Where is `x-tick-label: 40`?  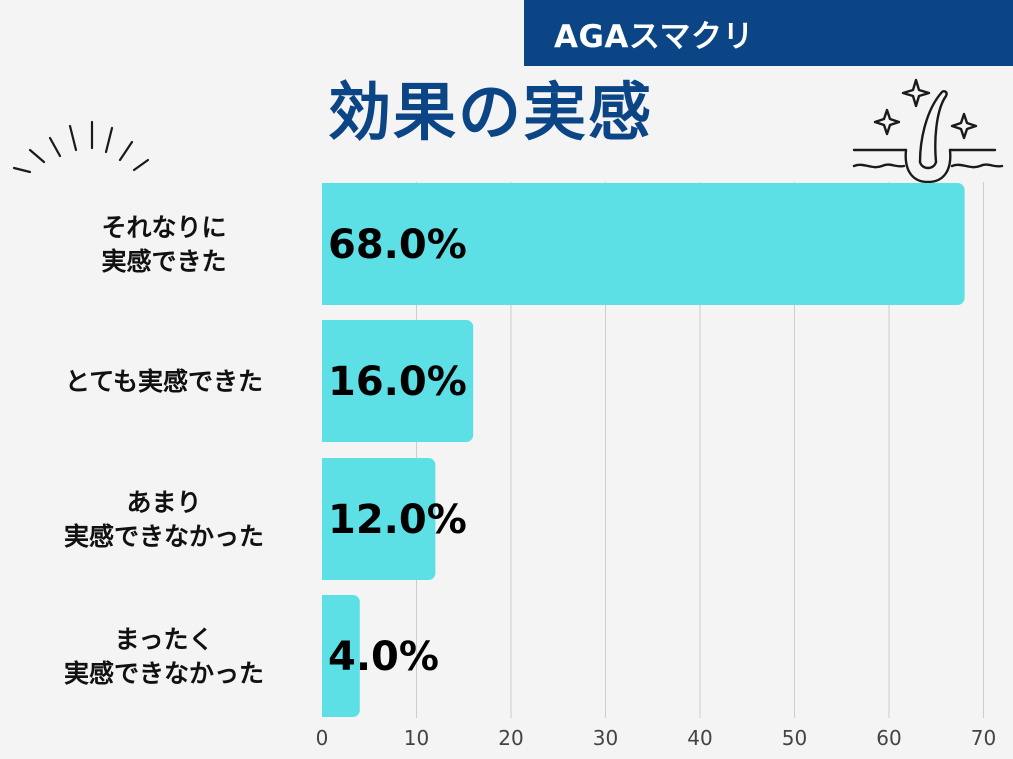 x-tick-label: 40 is located at coordinates (699, 738).